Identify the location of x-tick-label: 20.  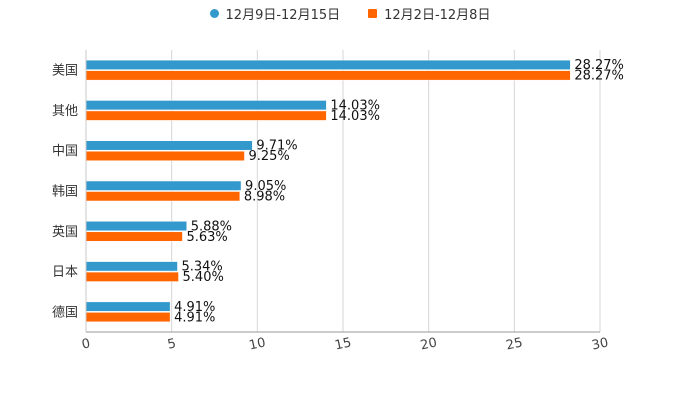
(428, 344).